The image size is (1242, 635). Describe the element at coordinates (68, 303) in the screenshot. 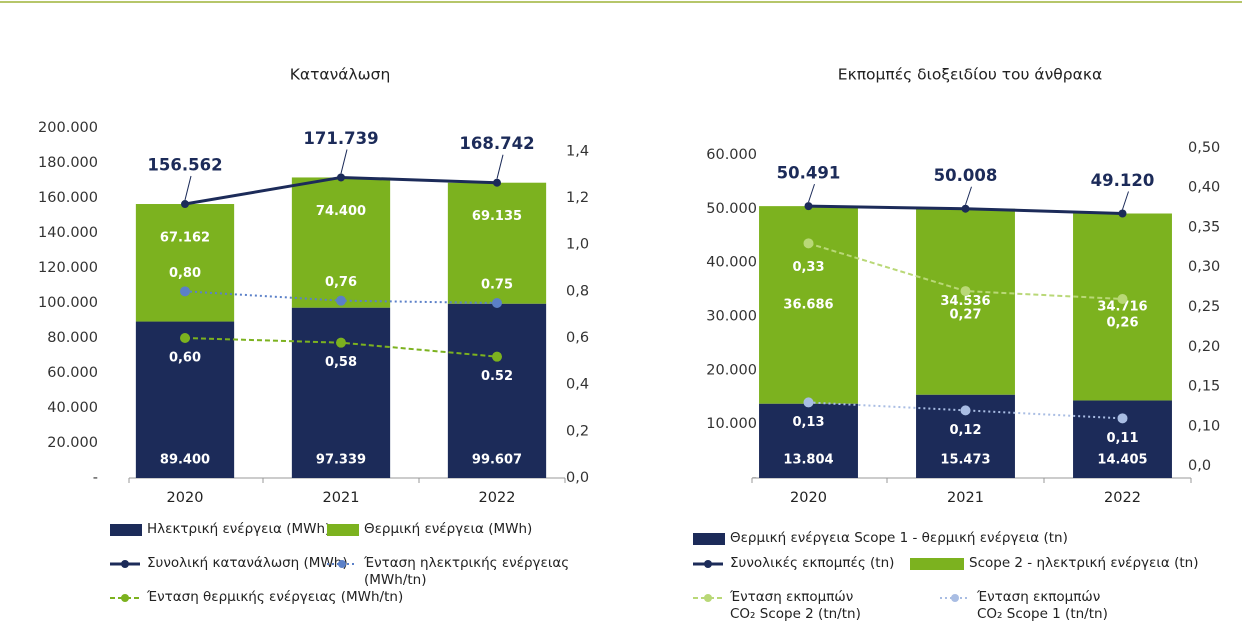

I see `y-tick-label: 100.000` at that location.